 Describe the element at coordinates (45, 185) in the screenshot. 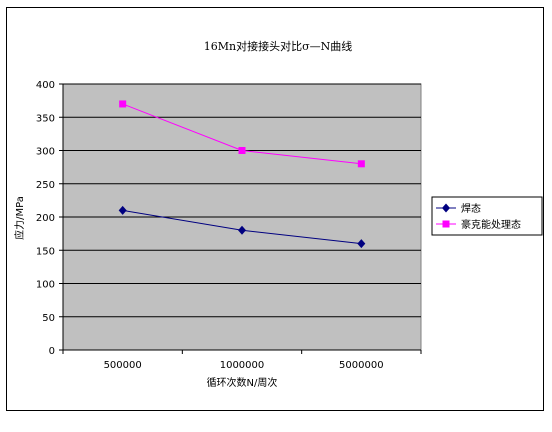

I see `y-tick-label: 250` at that location.